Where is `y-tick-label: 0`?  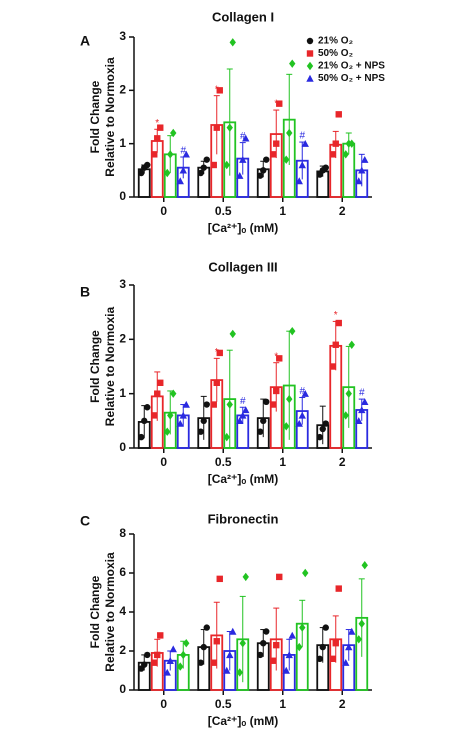
y-tick-label: 0 is located at coordinates (122, 447).